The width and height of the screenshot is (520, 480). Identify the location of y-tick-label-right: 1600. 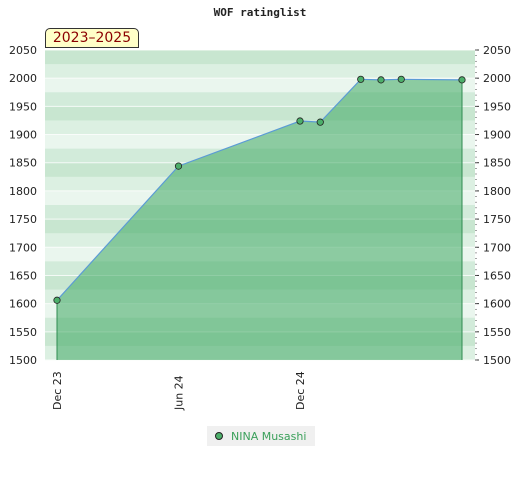
(497, 304).